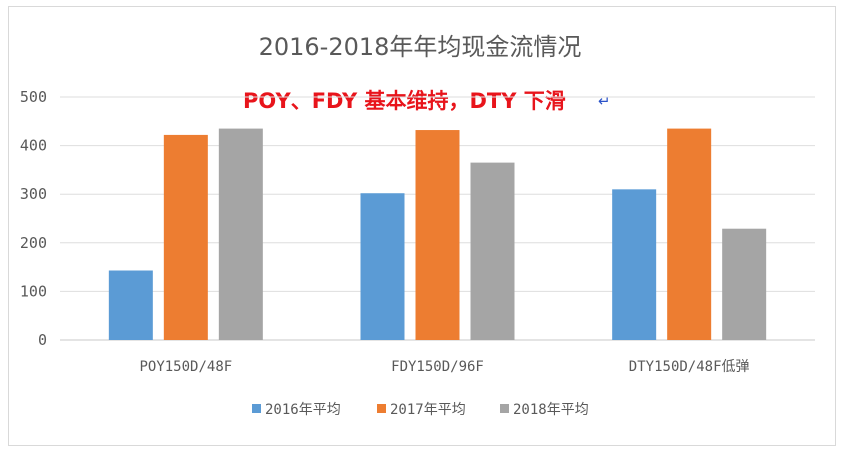 The image size is (846, 454). I want to click on y-tick-label: 500, so click(33, 97).